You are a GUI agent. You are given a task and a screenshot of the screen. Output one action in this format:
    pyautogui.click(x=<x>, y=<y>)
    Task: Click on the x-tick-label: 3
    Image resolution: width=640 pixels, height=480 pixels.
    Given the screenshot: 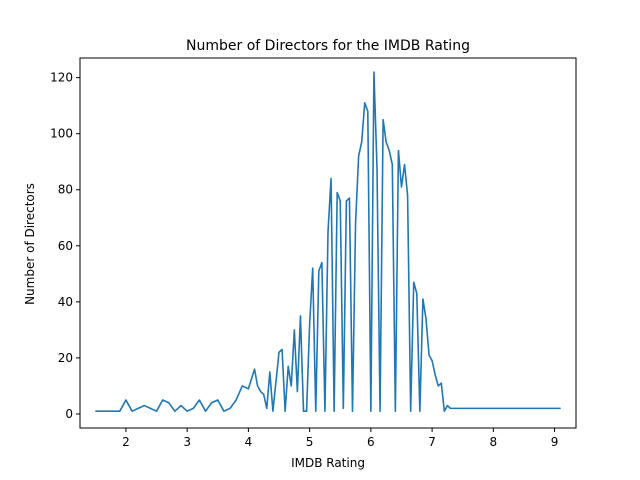 What is the action you would take?
    pyautogui.click(x=187, y=442)
    